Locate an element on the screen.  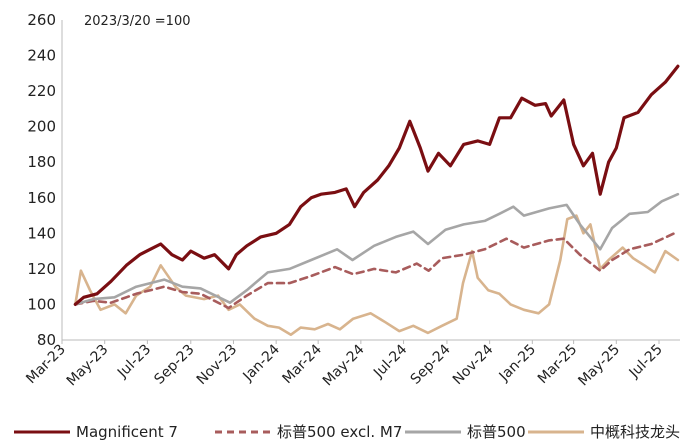
chart-annotation: 2023/3/20 =100 is located at coordinates (137, 21).